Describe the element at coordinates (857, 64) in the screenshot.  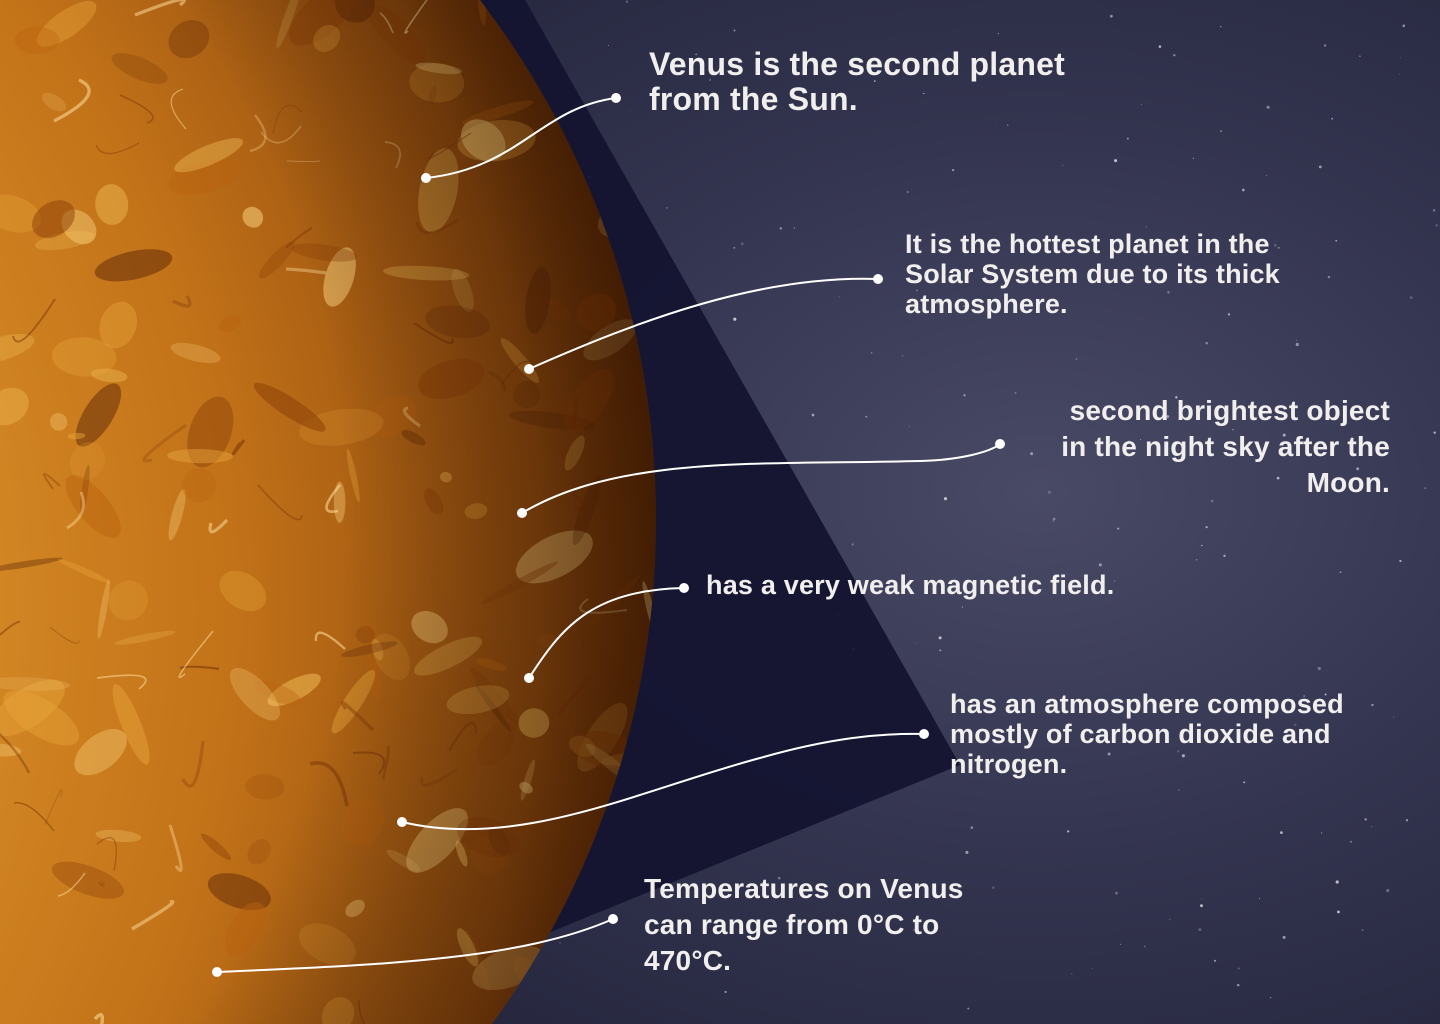
I see `fact-line: Venus is the second planet` at that location.